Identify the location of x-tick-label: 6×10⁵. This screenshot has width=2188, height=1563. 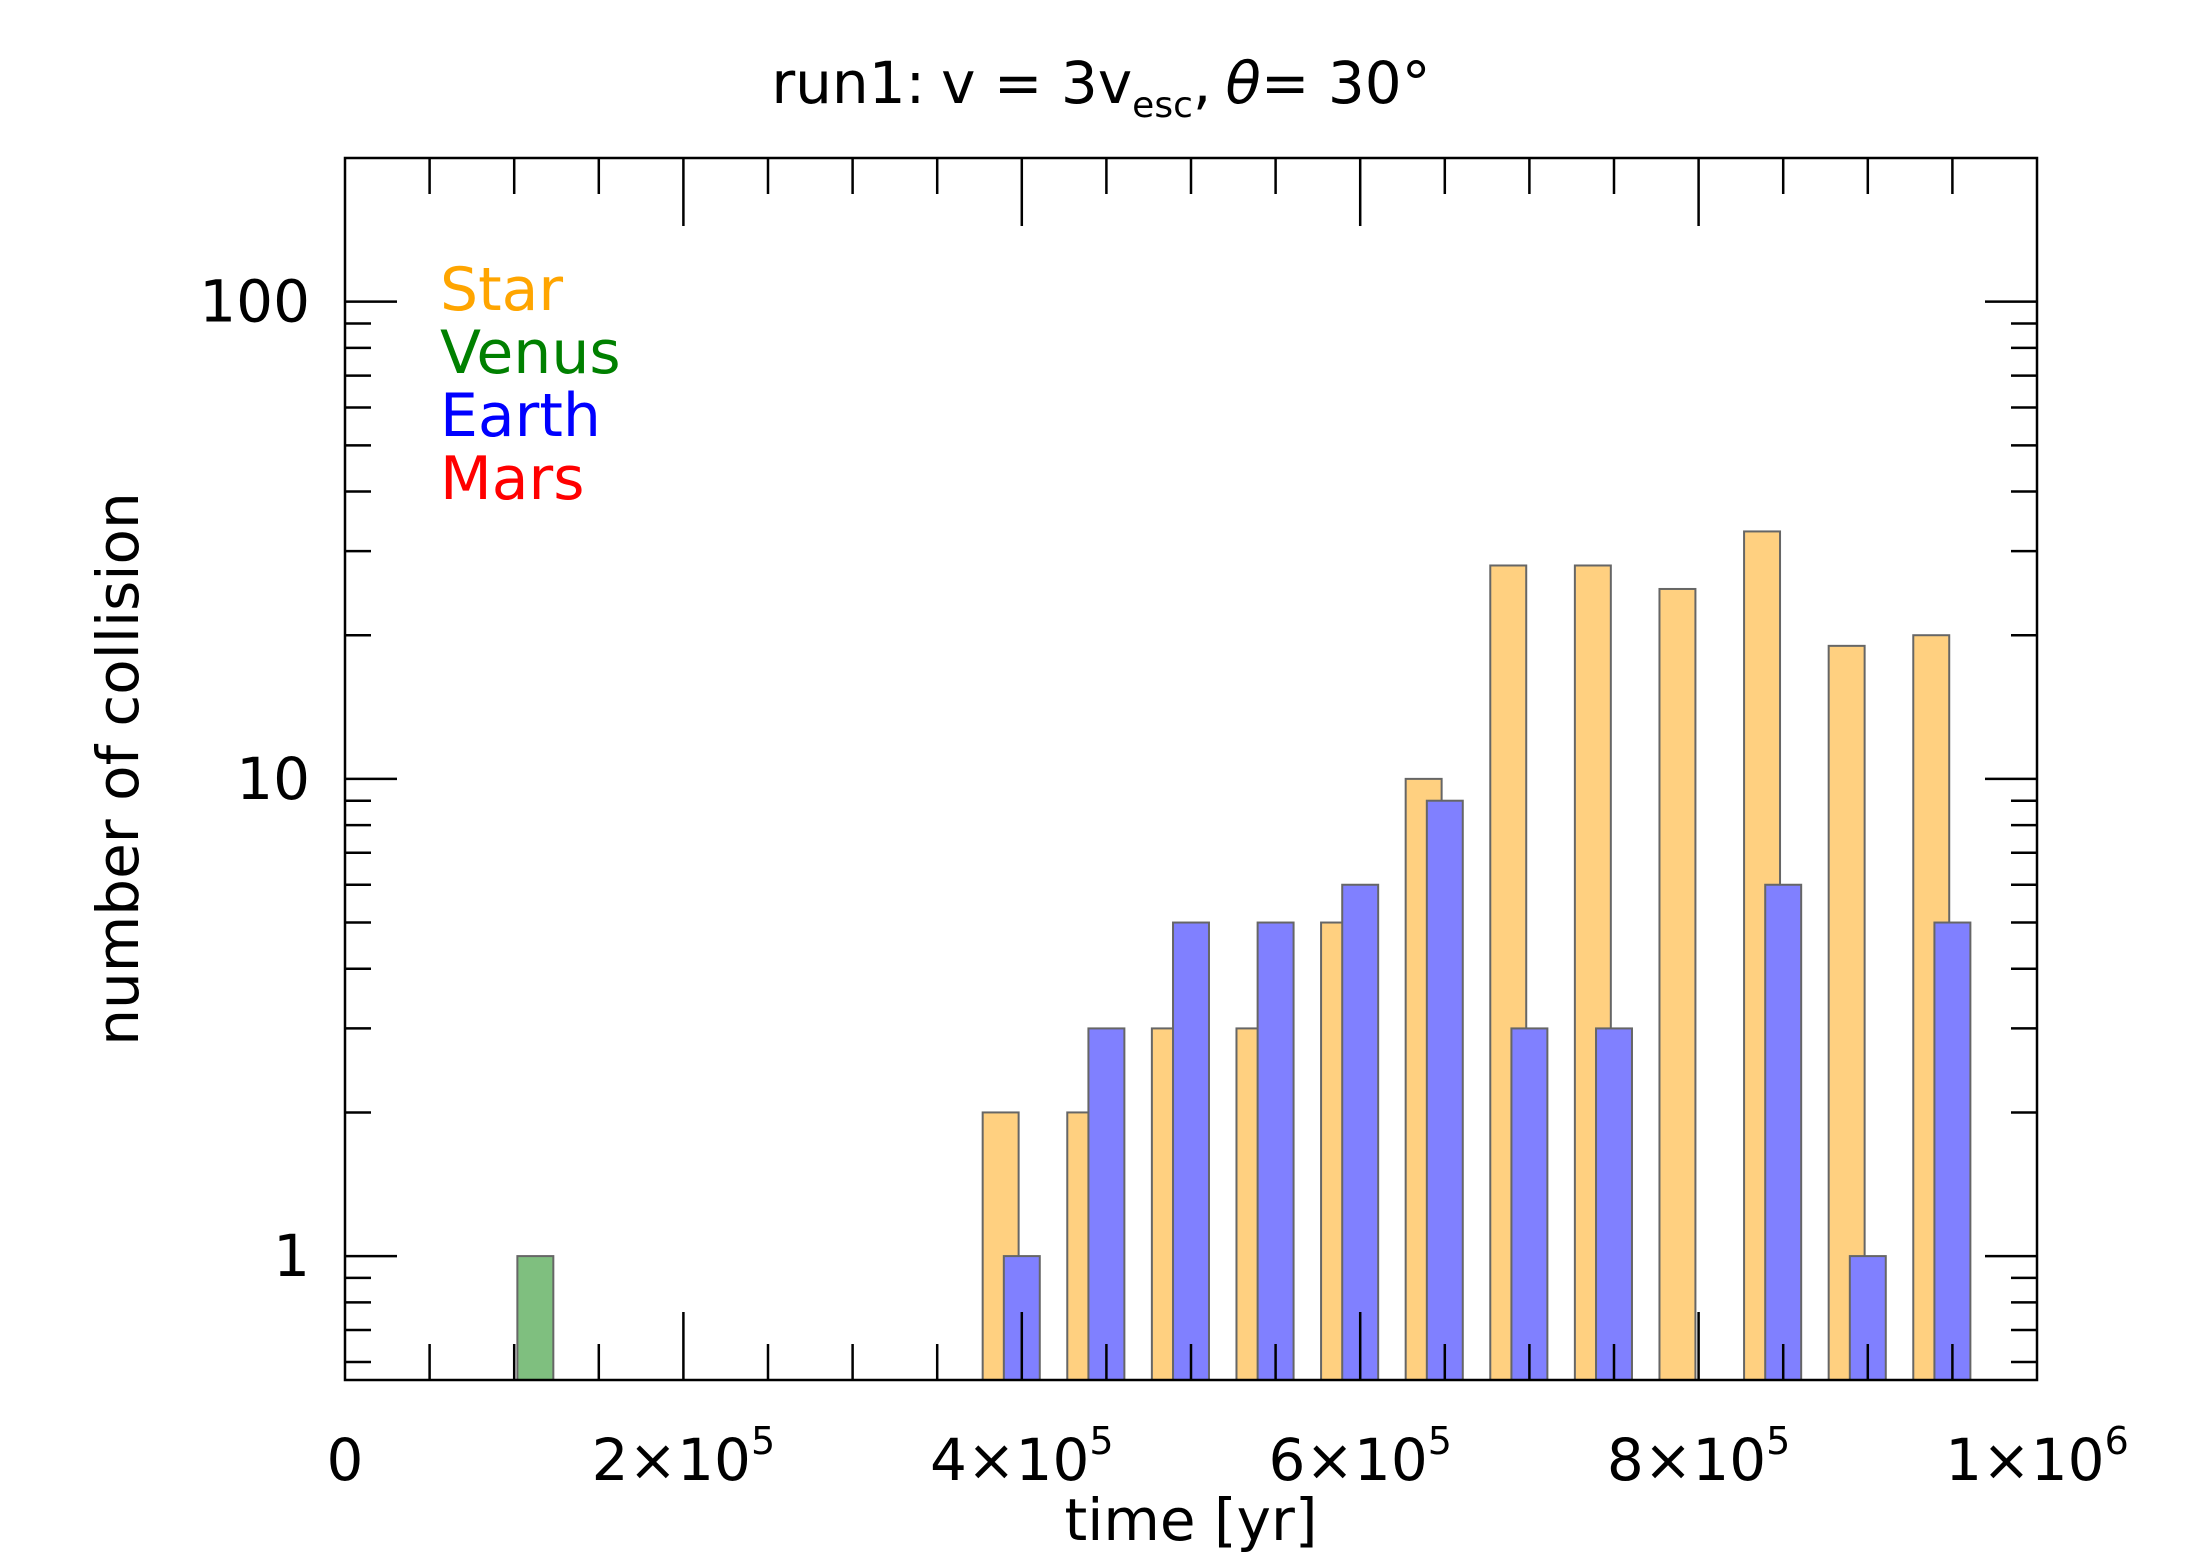
(1360, 1456).